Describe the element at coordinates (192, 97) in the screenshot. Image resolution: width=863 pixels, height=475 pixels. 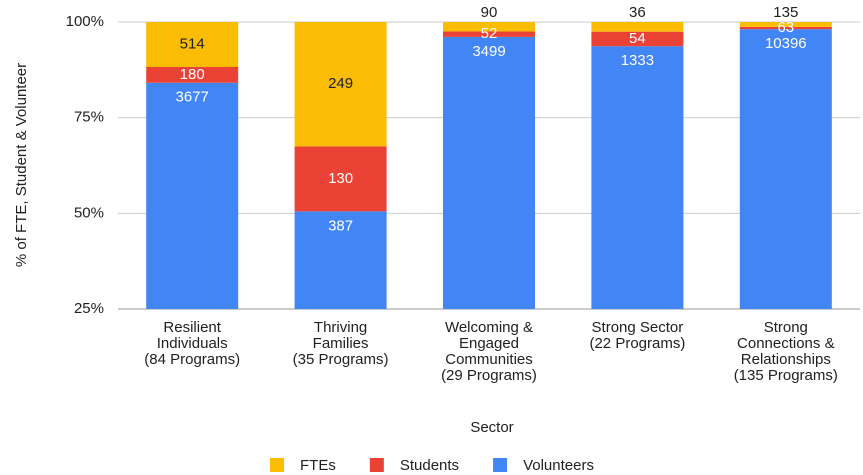
I see `data-label: 3677` at that location.